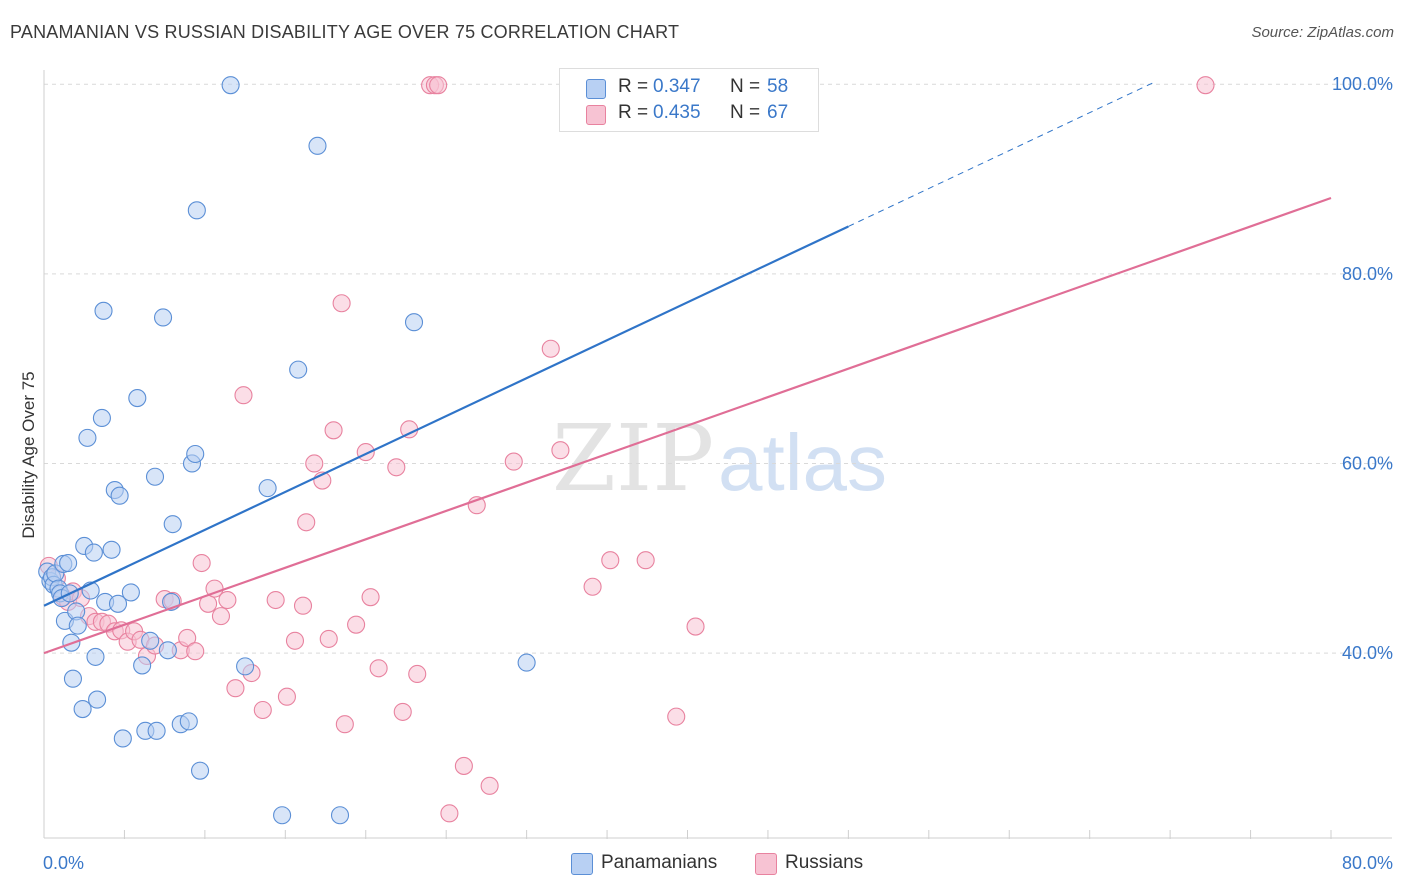 This screenshot has width=1406, height=892. I want to click on legend-r-value: 0.347, so click(677, 86).